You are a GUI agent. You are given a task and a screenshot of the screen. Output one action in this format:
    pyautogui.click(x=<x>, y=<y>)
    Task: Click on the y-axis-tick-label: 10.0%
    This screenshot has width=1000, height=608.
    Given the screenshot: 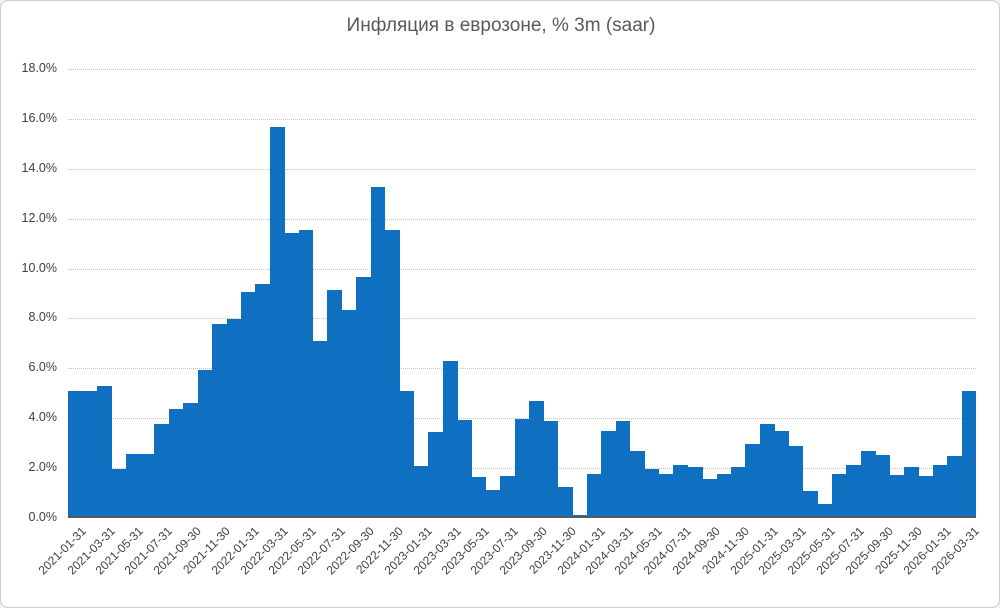 What is the action you would take?
    pyautogui.click(x=39, y=267)
    